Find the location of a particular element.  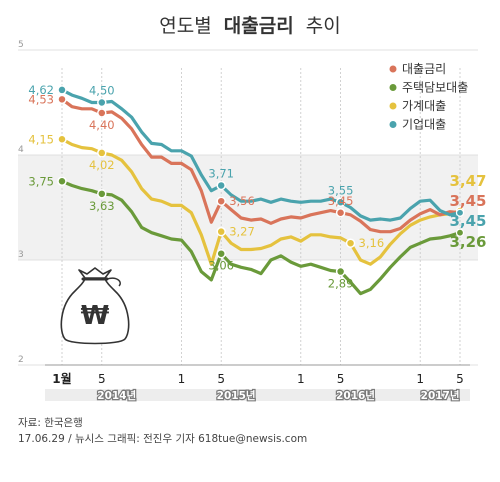

legend-label: 가계대출 is located at coordinates (424, 106).